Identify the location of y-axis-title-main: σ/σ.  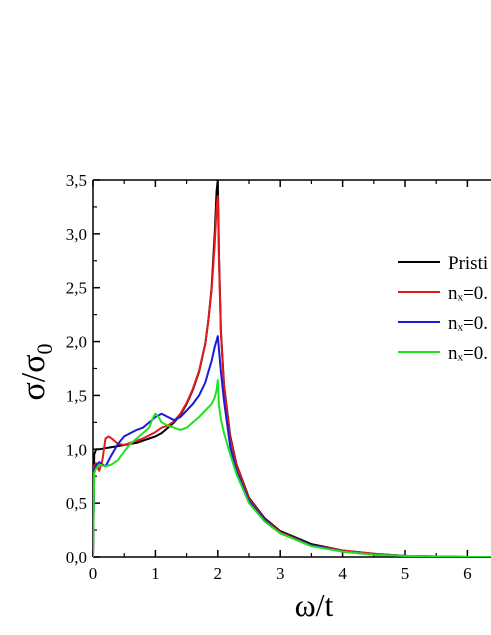
(33, 377).